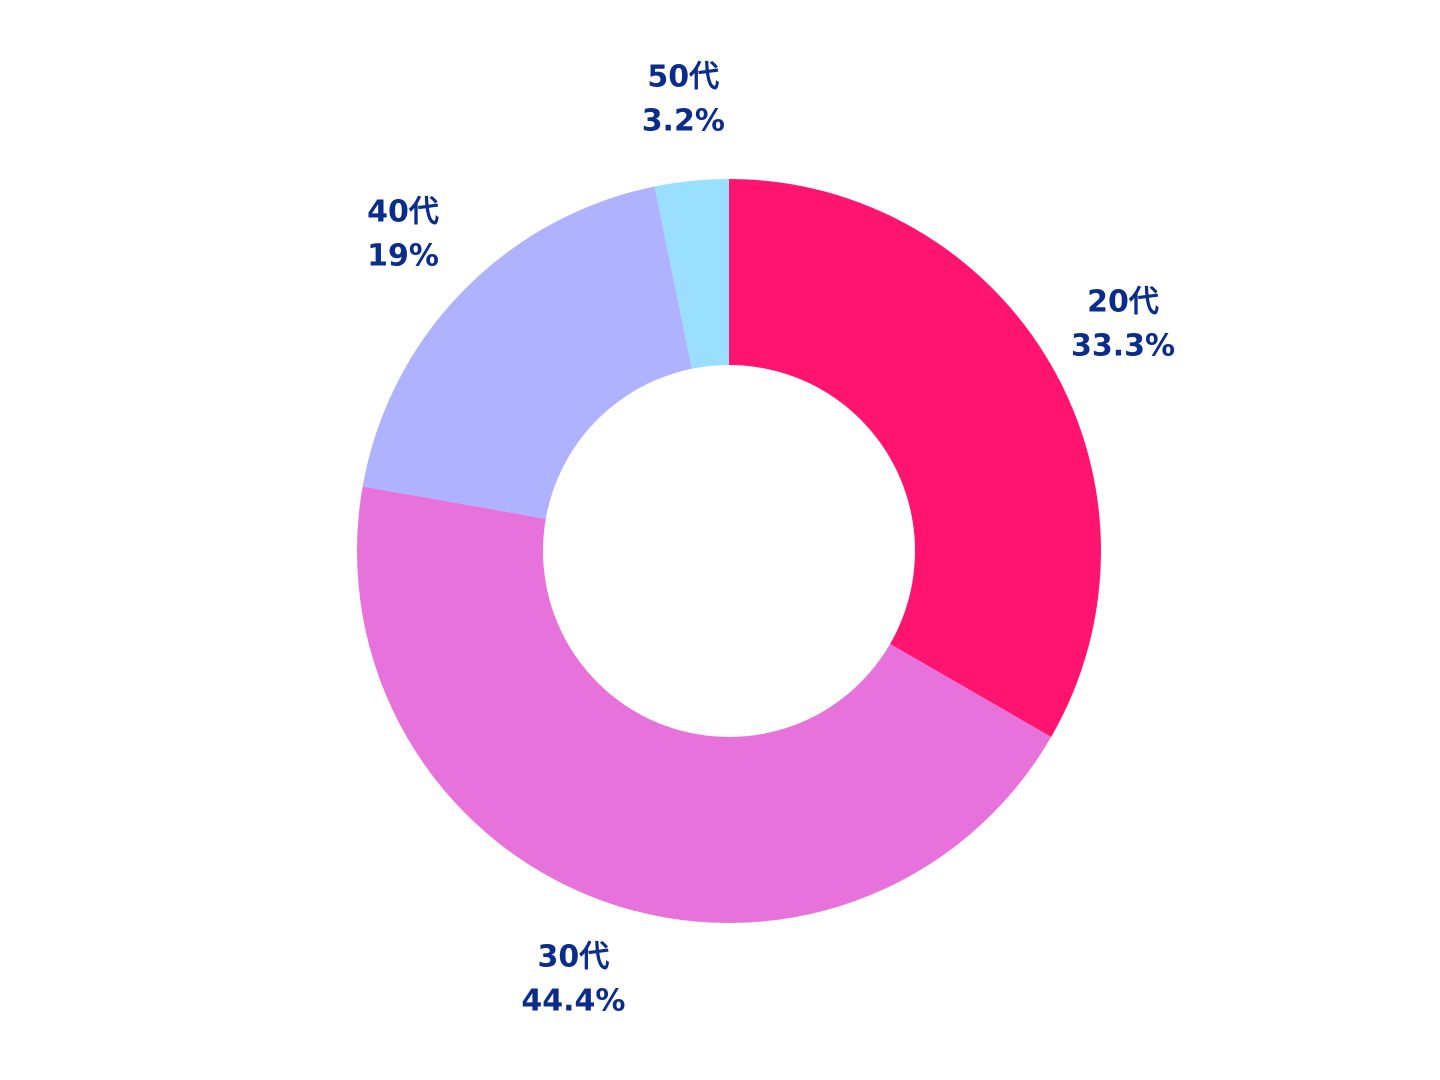 This screenshot has height=1080, width=1440. What do you see at coordinates (683, 120) in the screenshot?
I see `slice-value-50: 3.2%` at bounding box center [683, 120].